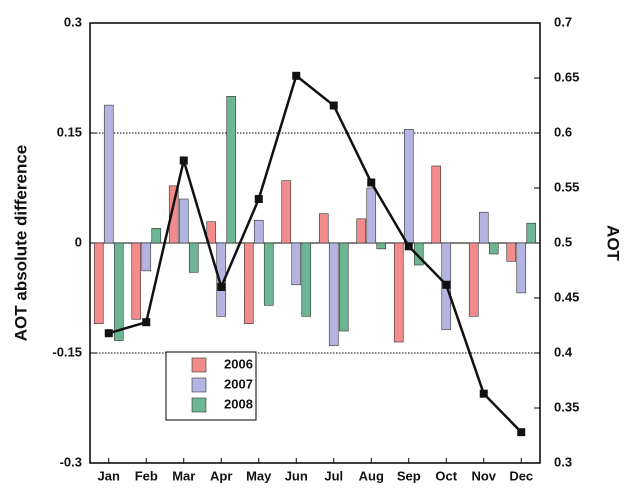 Image resolution: width=630 pixels, height=488 pixels. I want to click on x-tick-label: Aug, so click(371, 475).